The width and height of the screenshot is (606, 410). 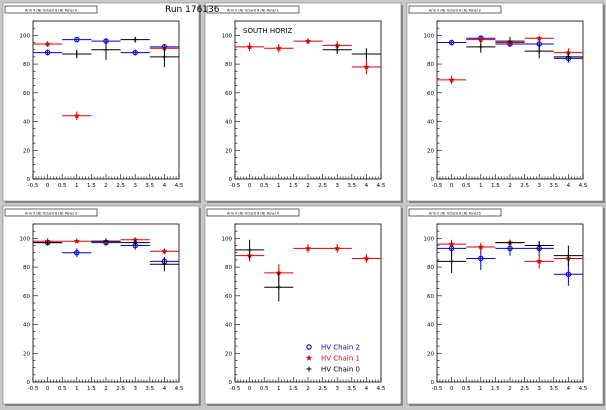 I want to click on marker-circle, so click(x=77, y=252).